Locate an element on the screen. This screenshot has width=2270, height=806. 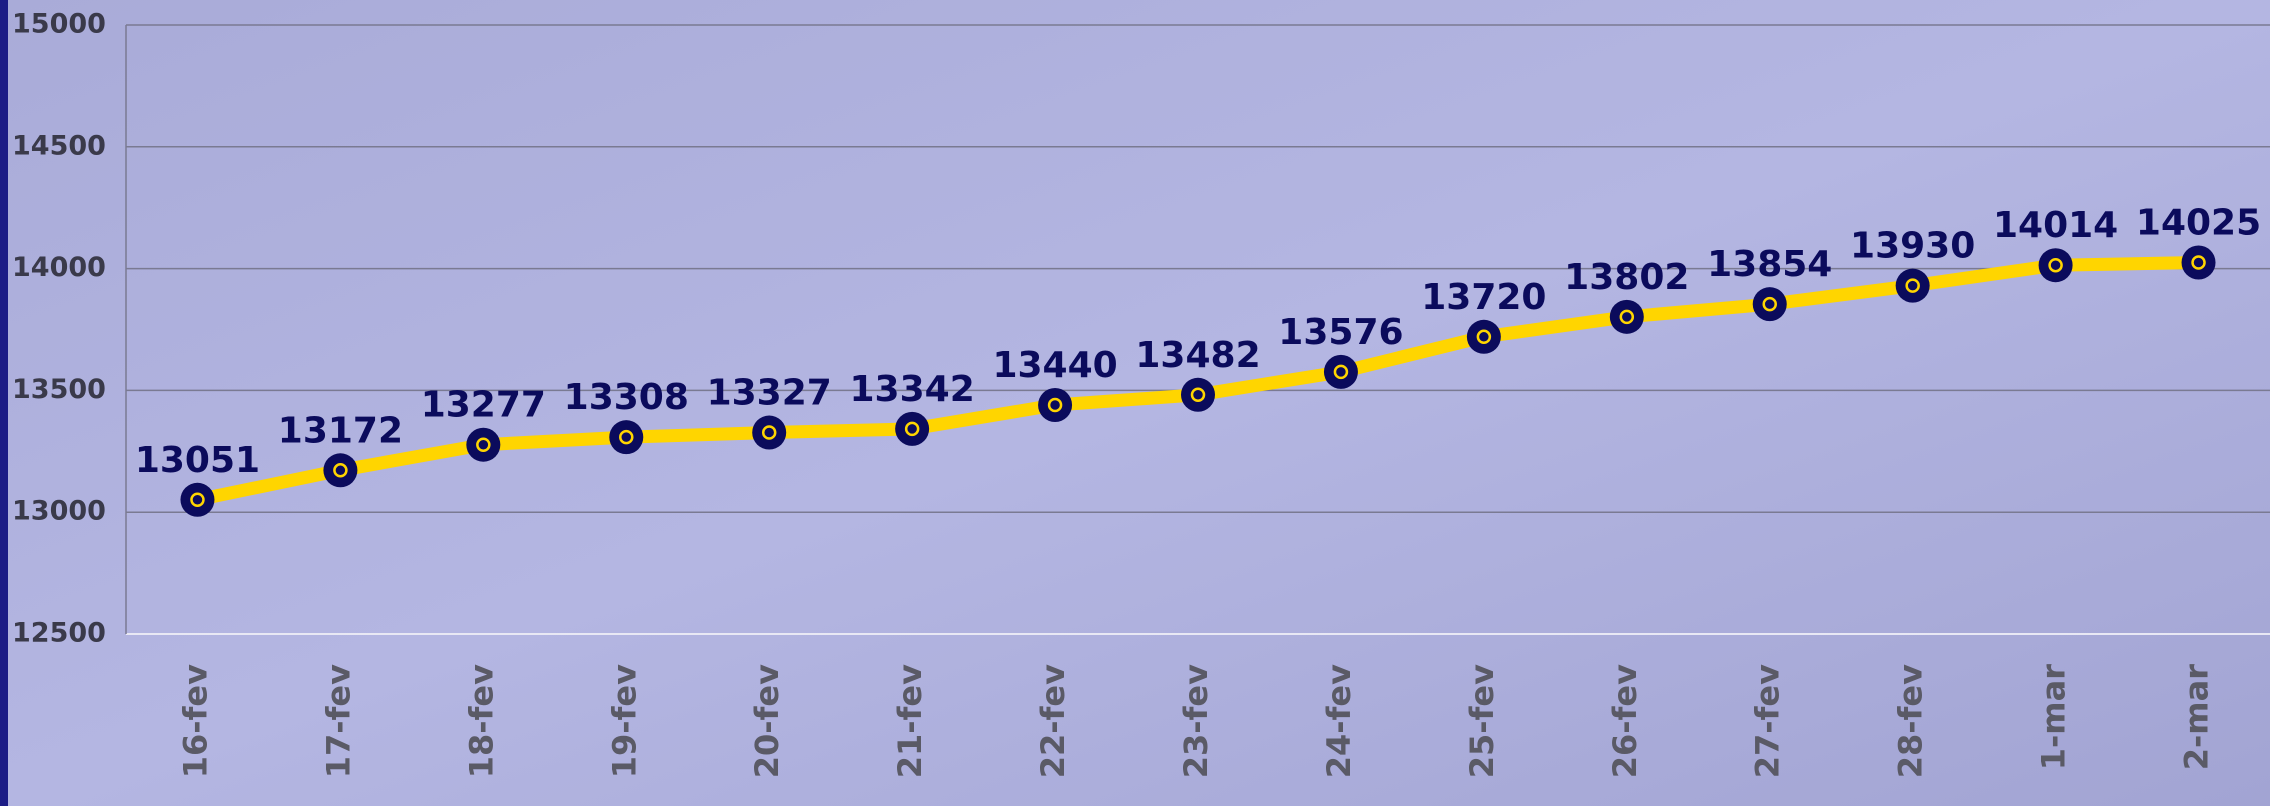
x-tick-label: 18-fev is located at coordinates (481, 721).